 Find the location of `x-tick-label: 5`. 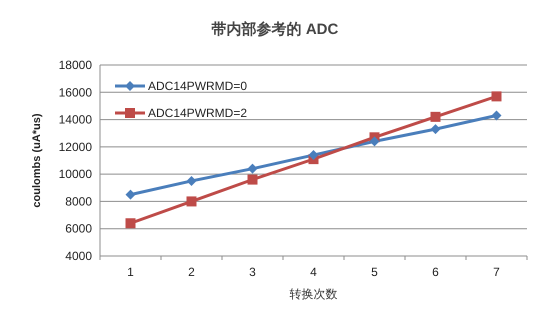

x-tick-label: 5 is located at coordinates (374, 272).